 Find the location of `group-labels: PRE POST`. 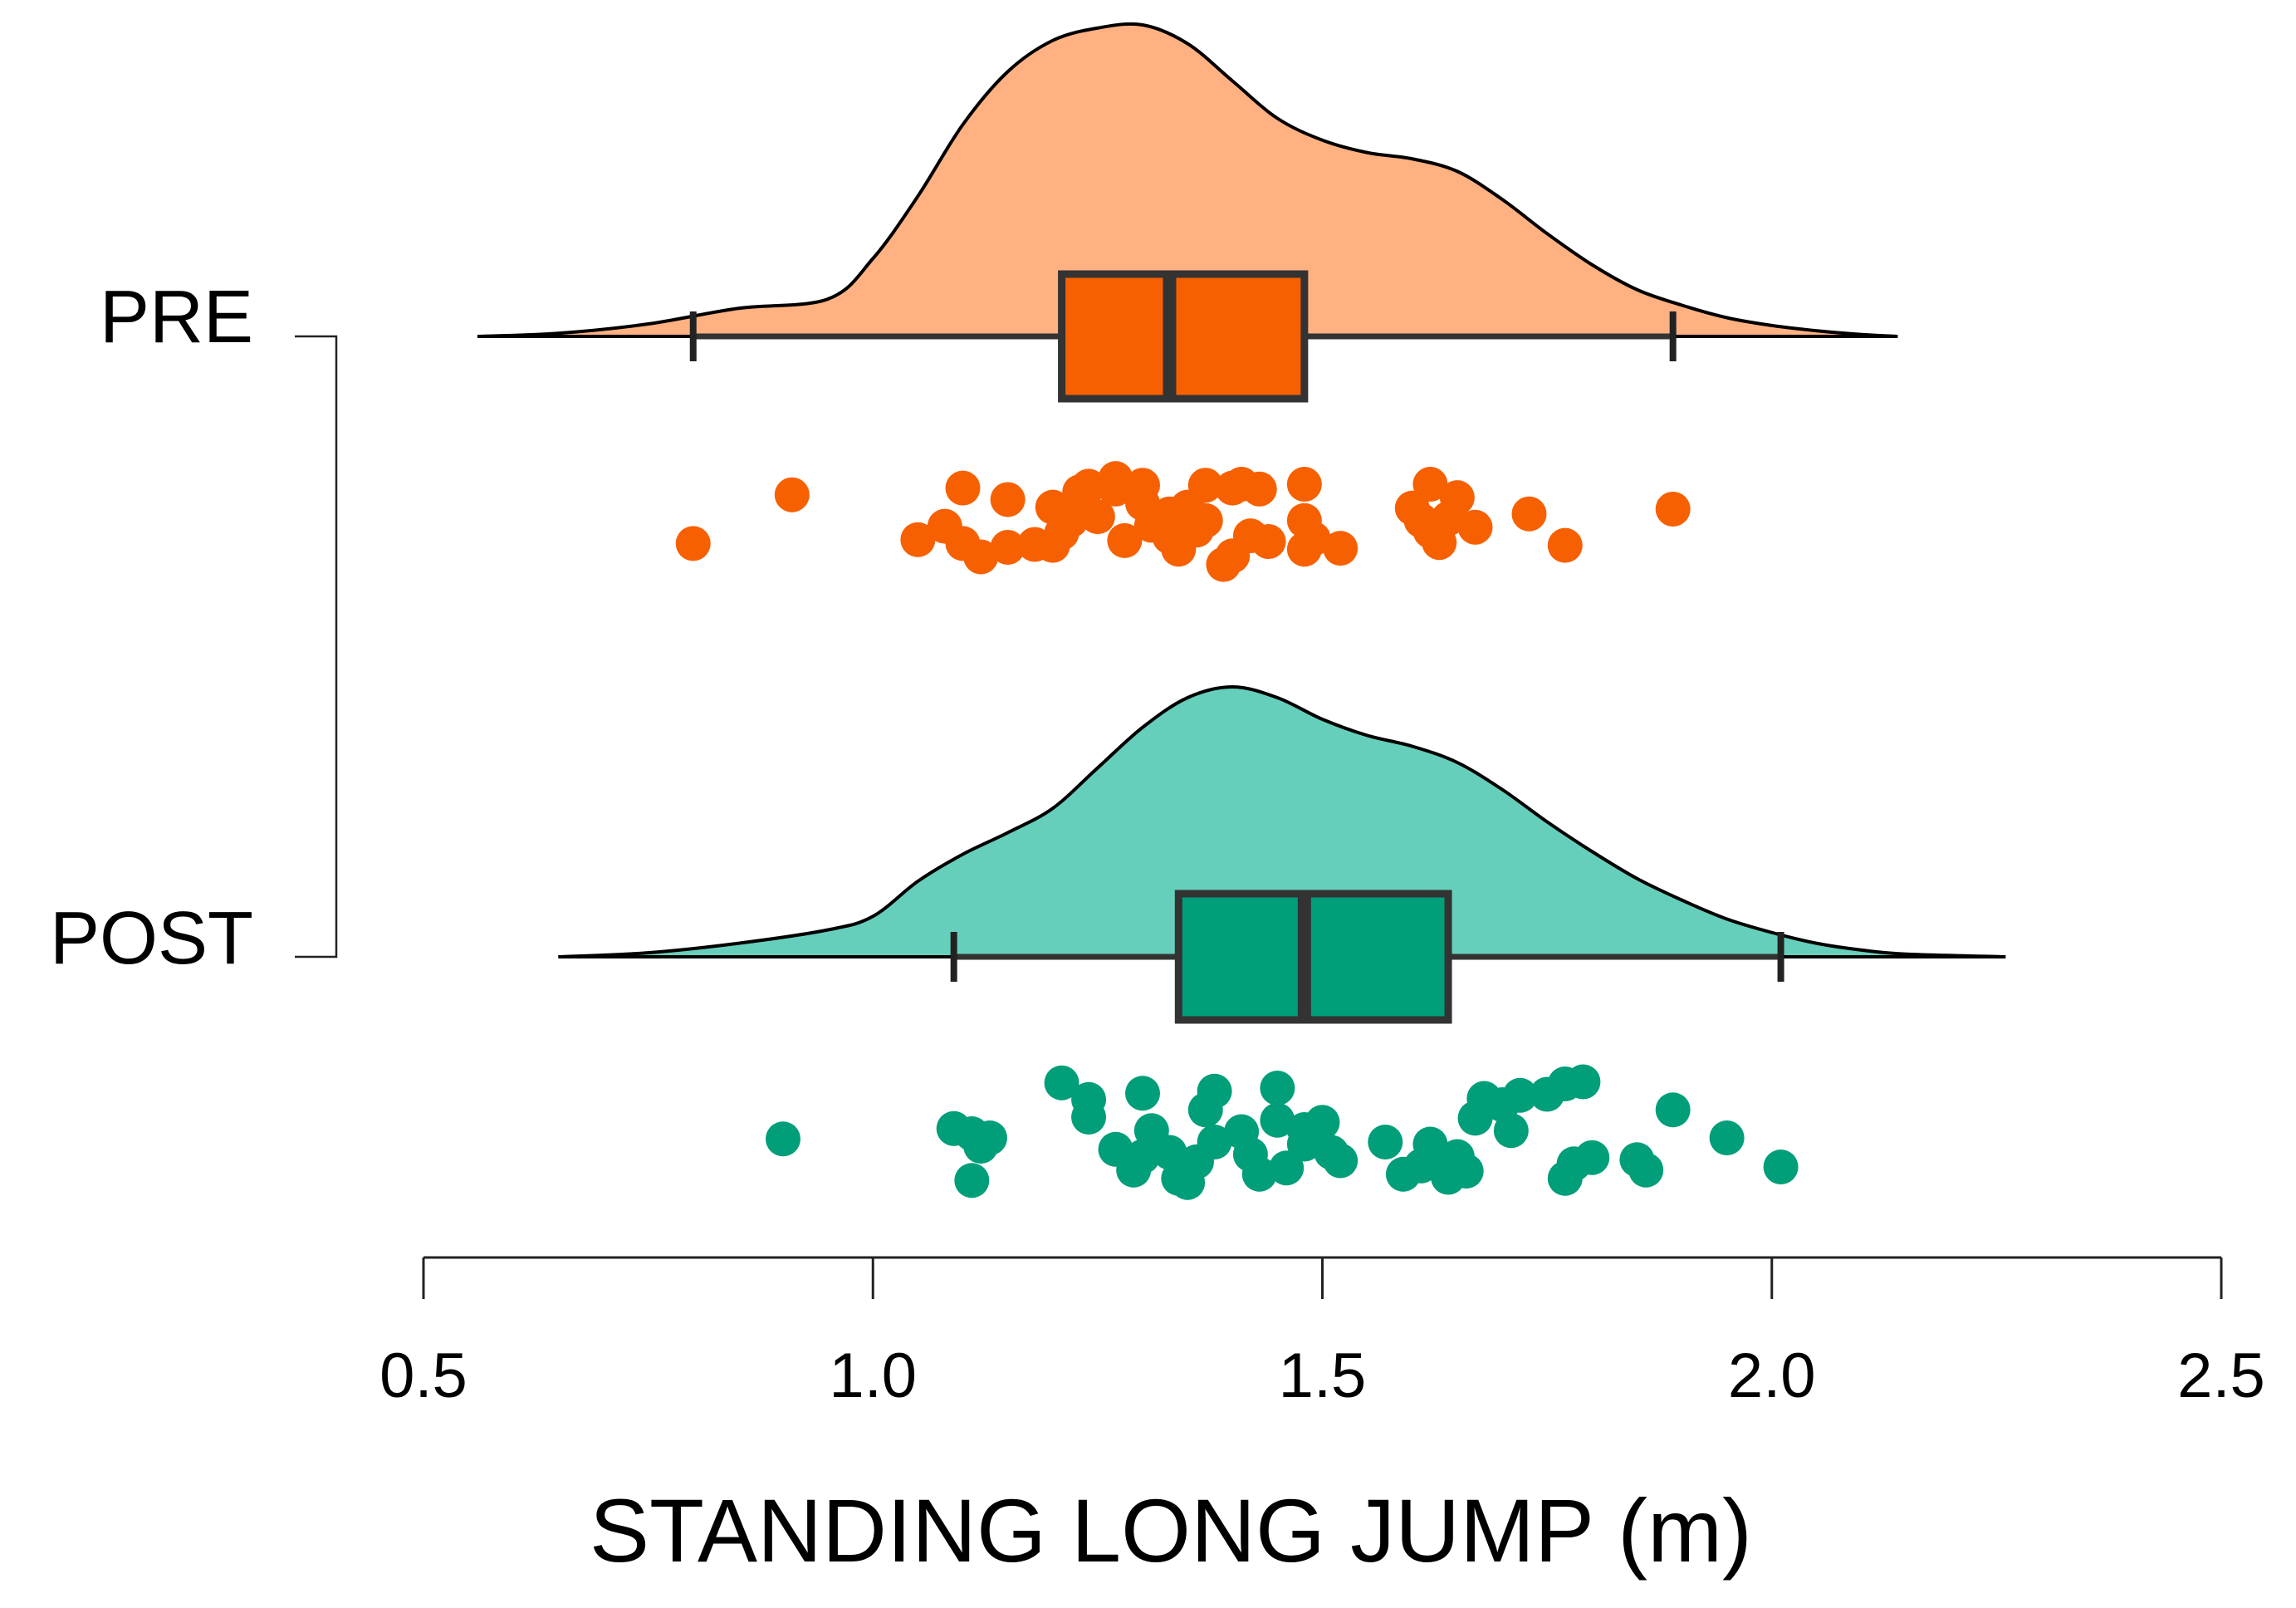

group-labels: PRE POST is located at coordinates (194, 628).